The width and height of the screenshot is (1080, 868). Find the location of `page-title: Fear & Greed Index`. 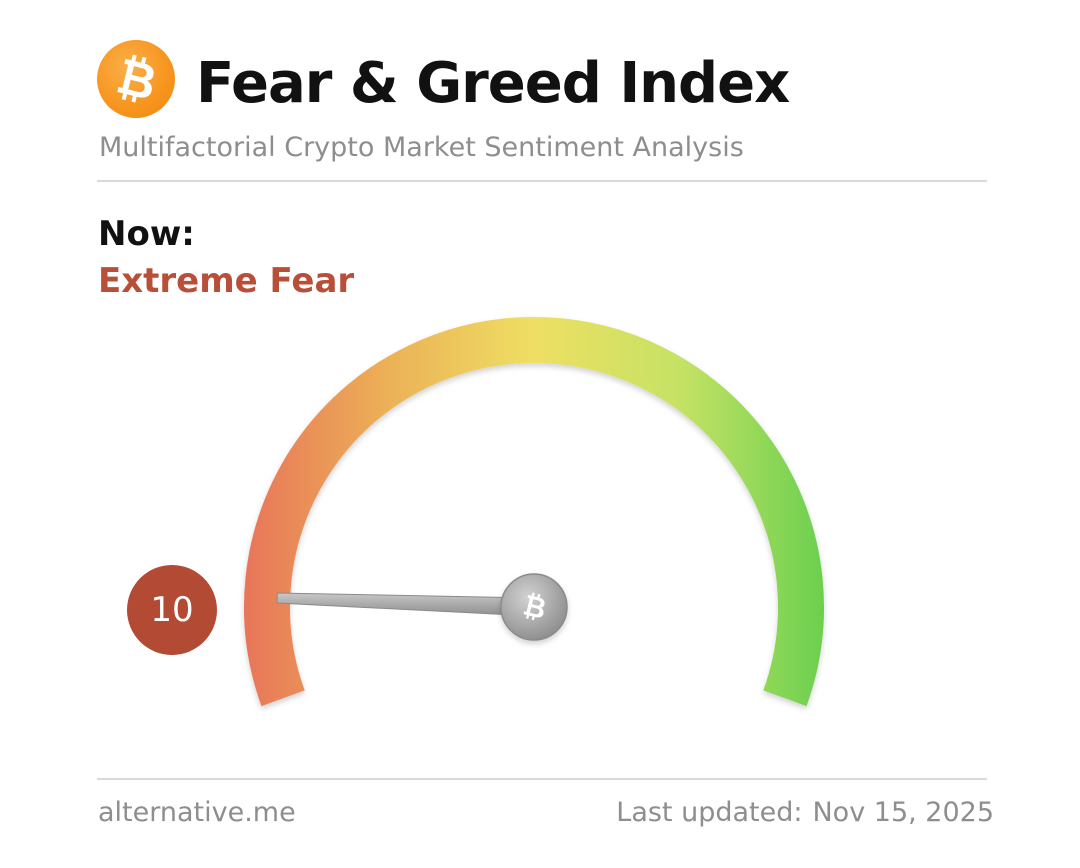

page-title: Fear & Greed Index is located at coordinates (493, 83).